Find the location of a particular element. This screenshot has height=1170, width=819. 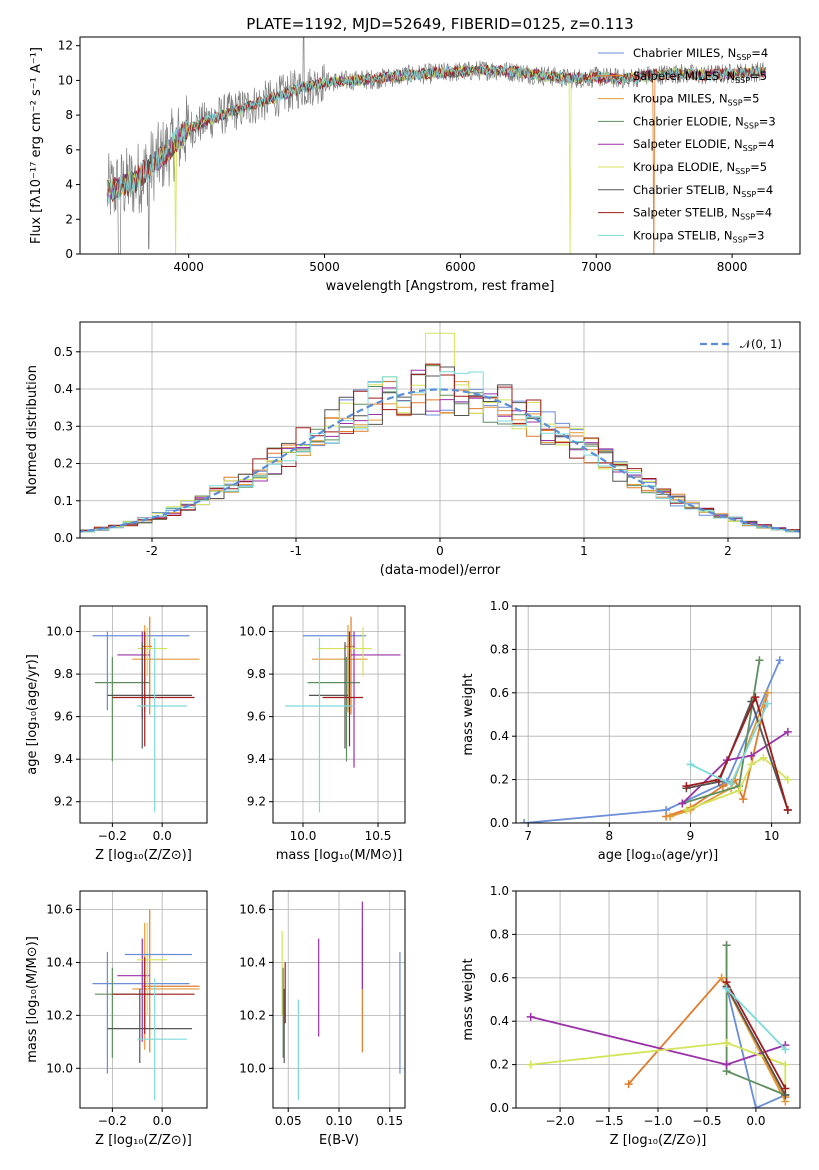

y-tick-label: 9.4 is located at coordinates (256, 759).